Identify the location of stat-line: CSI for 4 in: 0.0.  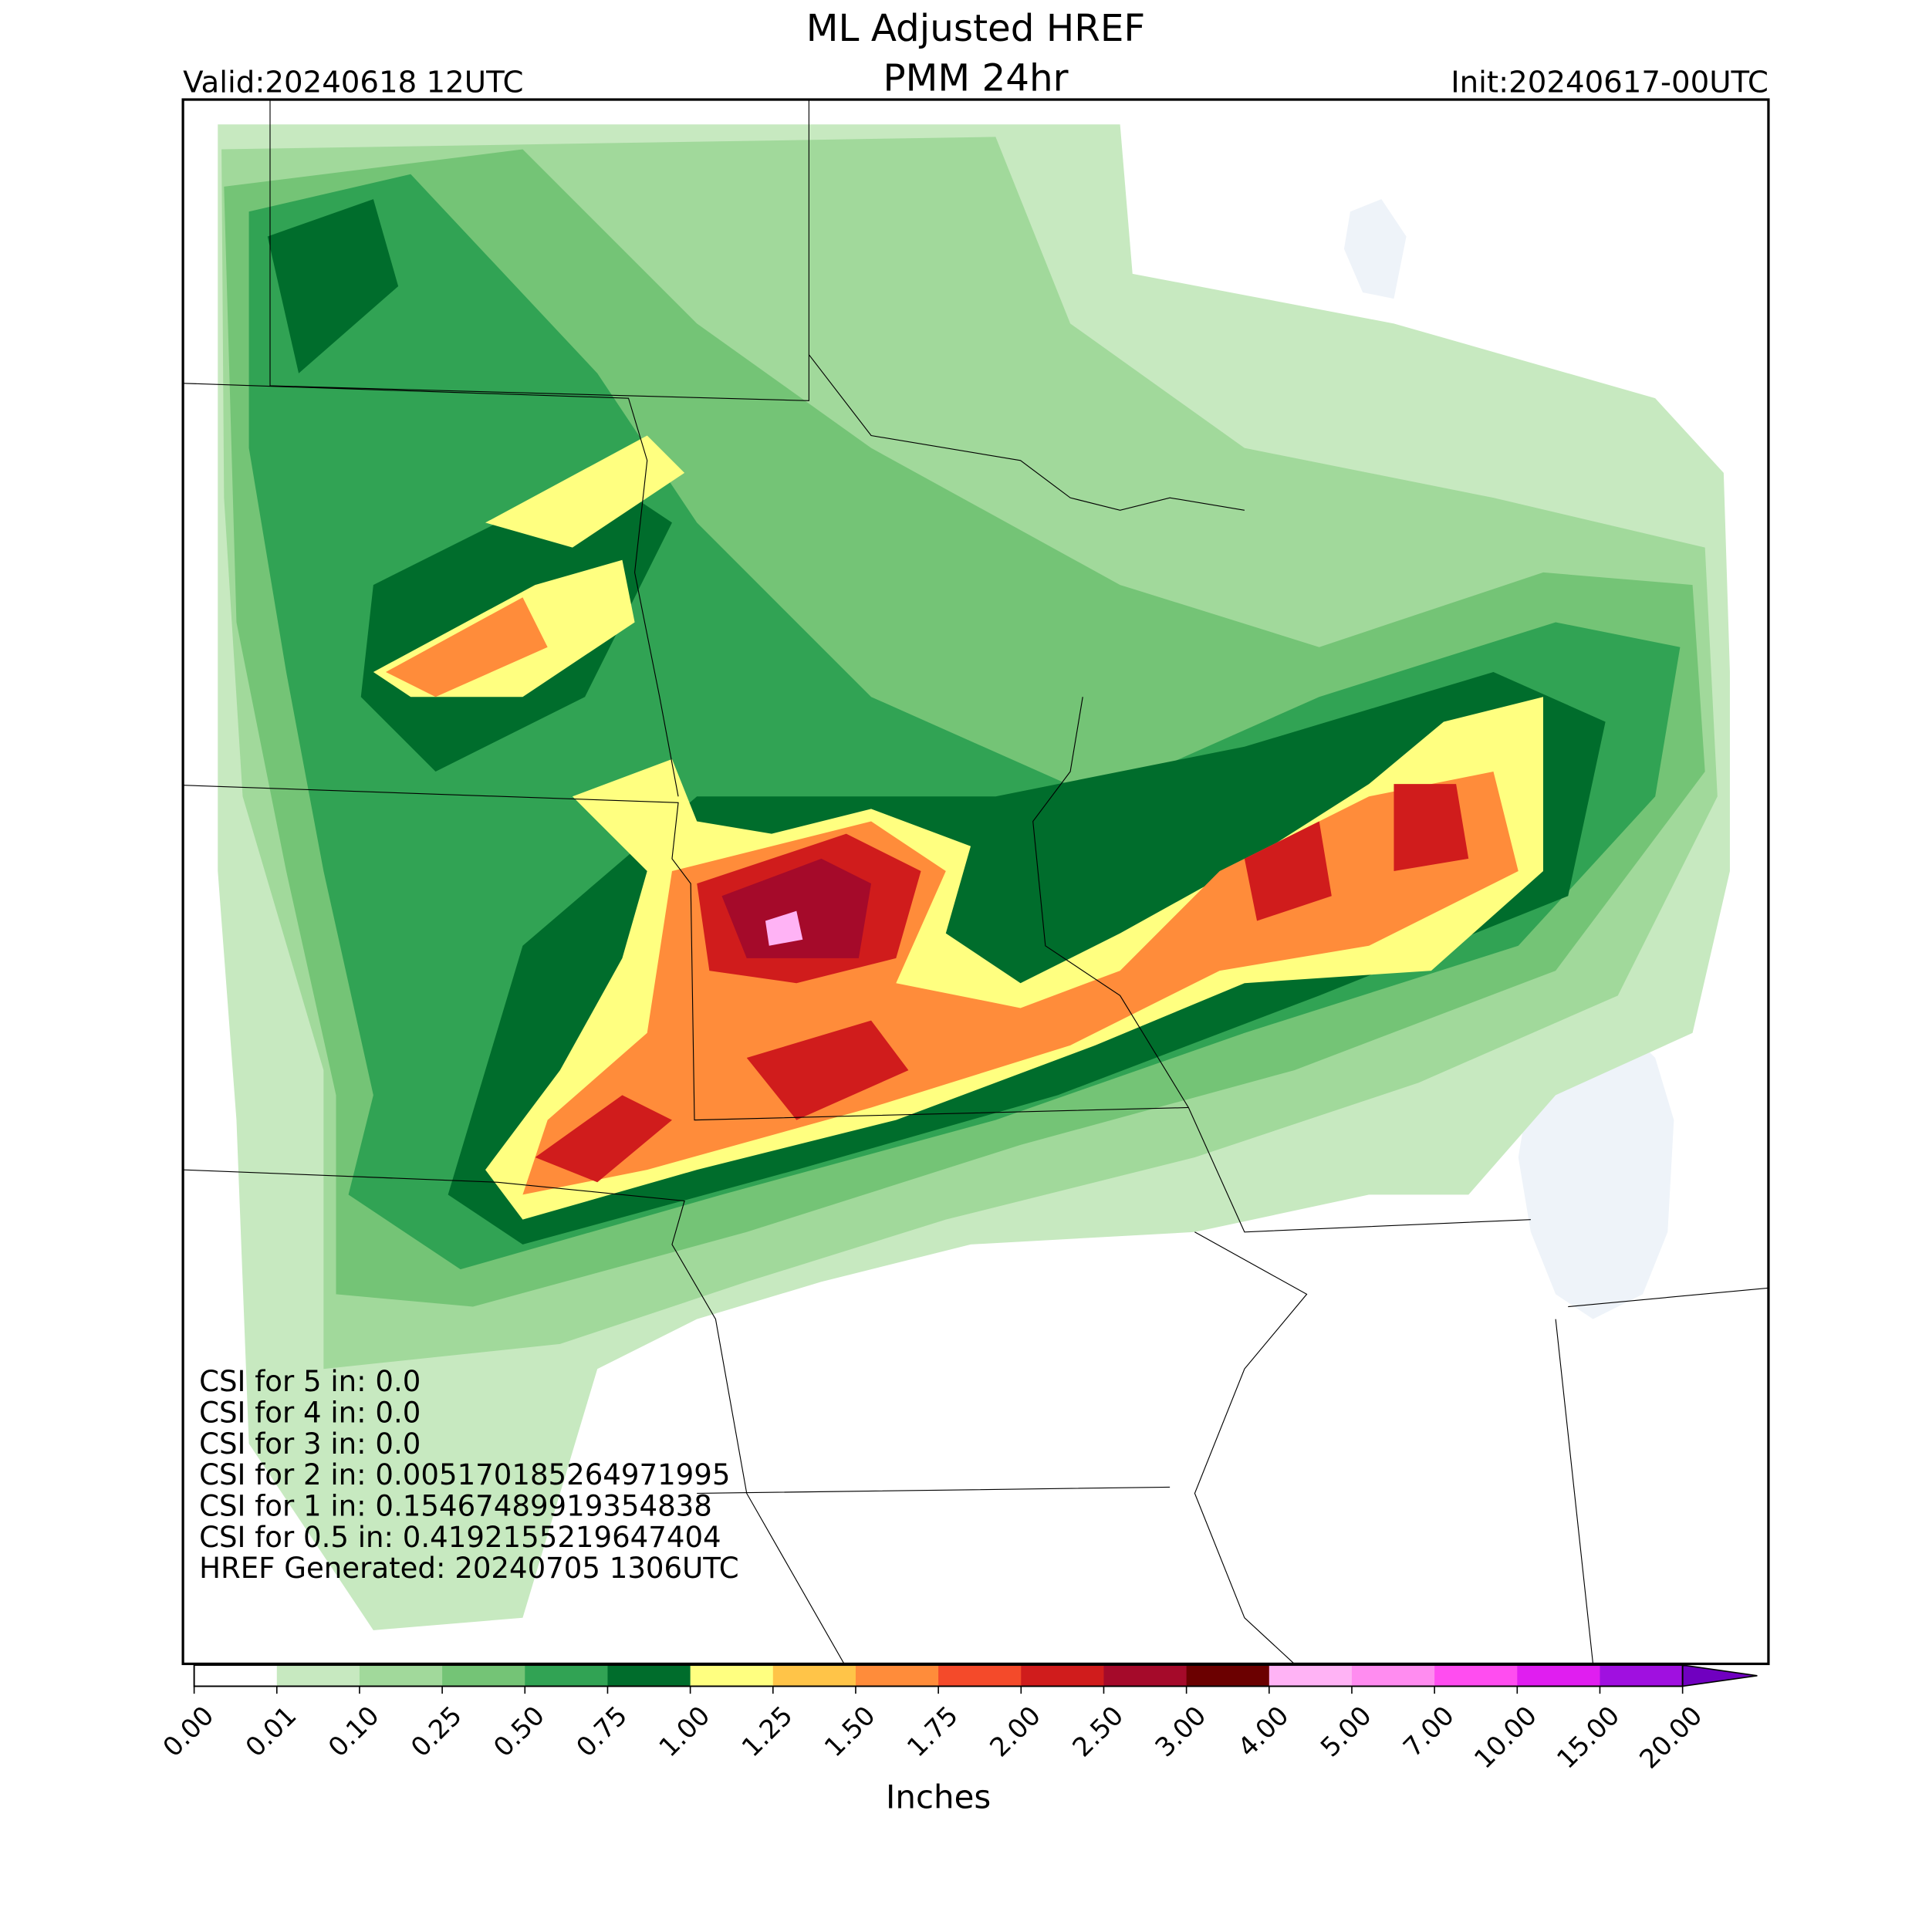
(310, 1414).